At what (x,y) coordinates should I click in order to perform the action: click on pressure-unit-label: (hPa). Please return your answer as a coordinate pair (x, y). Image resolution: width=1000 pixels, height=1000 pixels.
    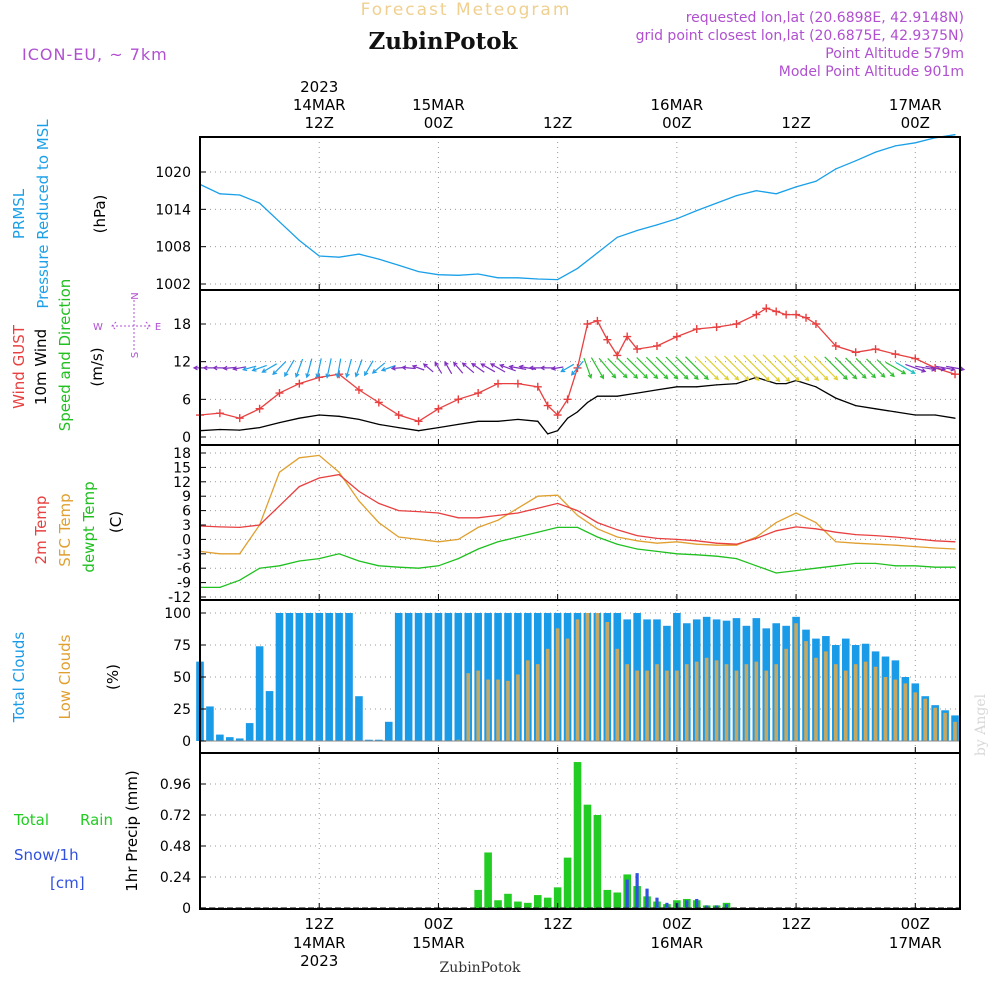
    Looking at the image, I should click on (100, 214).